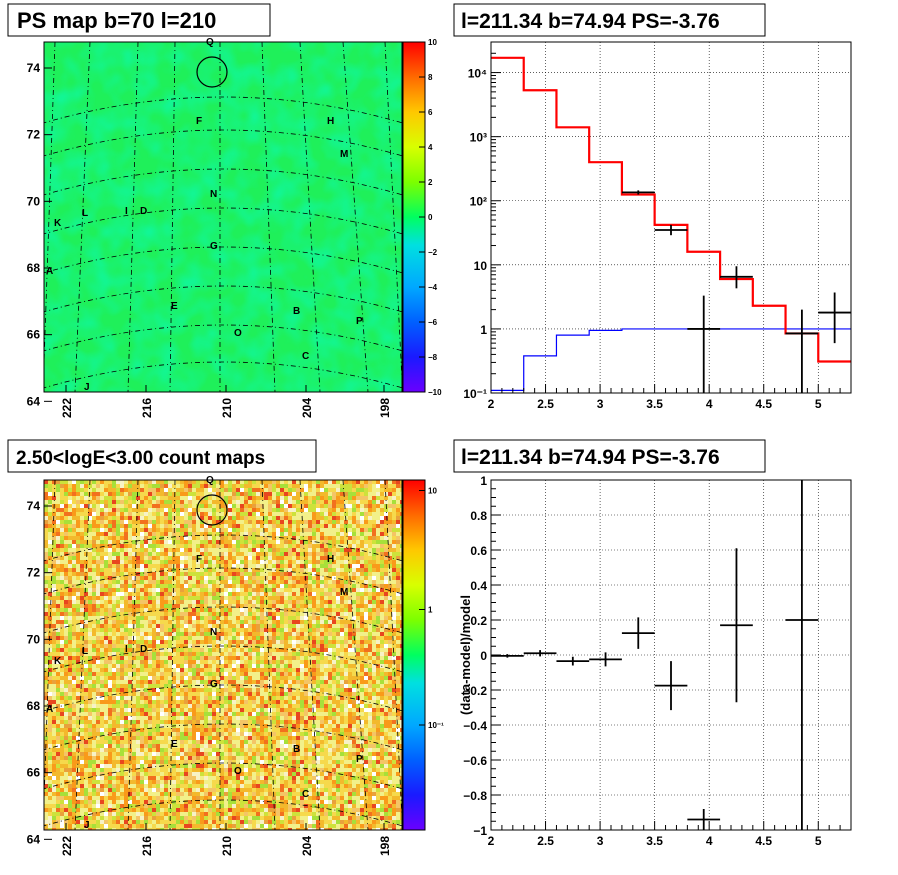 The width and height of the screenshot is (898, 875). Describe the element at coordinates (478, 138) in the screenshot. I see `y-tick-label: 10³` at that location.